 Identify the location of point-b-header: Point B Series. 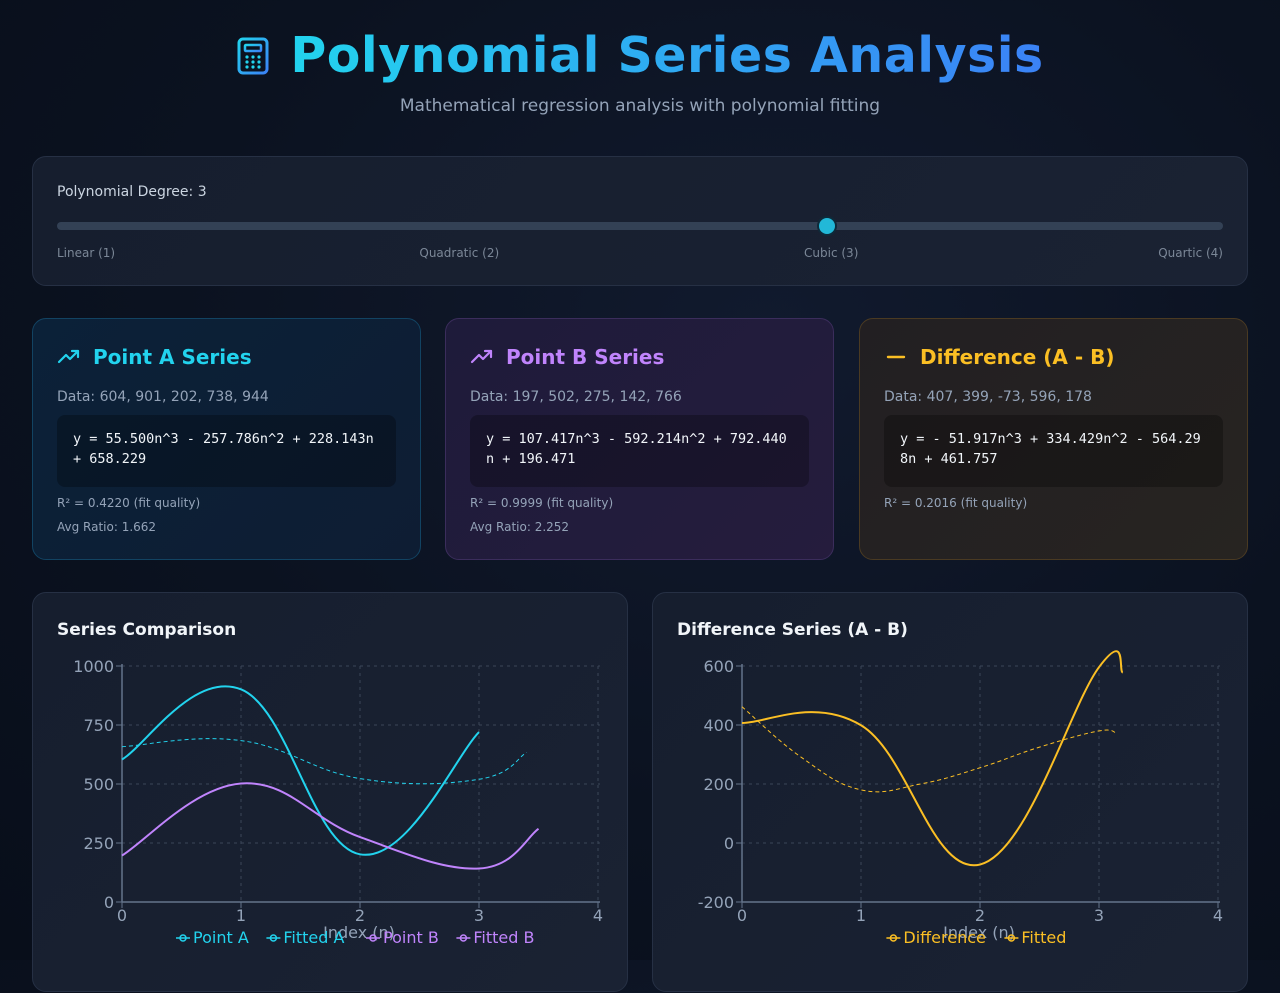
(567, 357).